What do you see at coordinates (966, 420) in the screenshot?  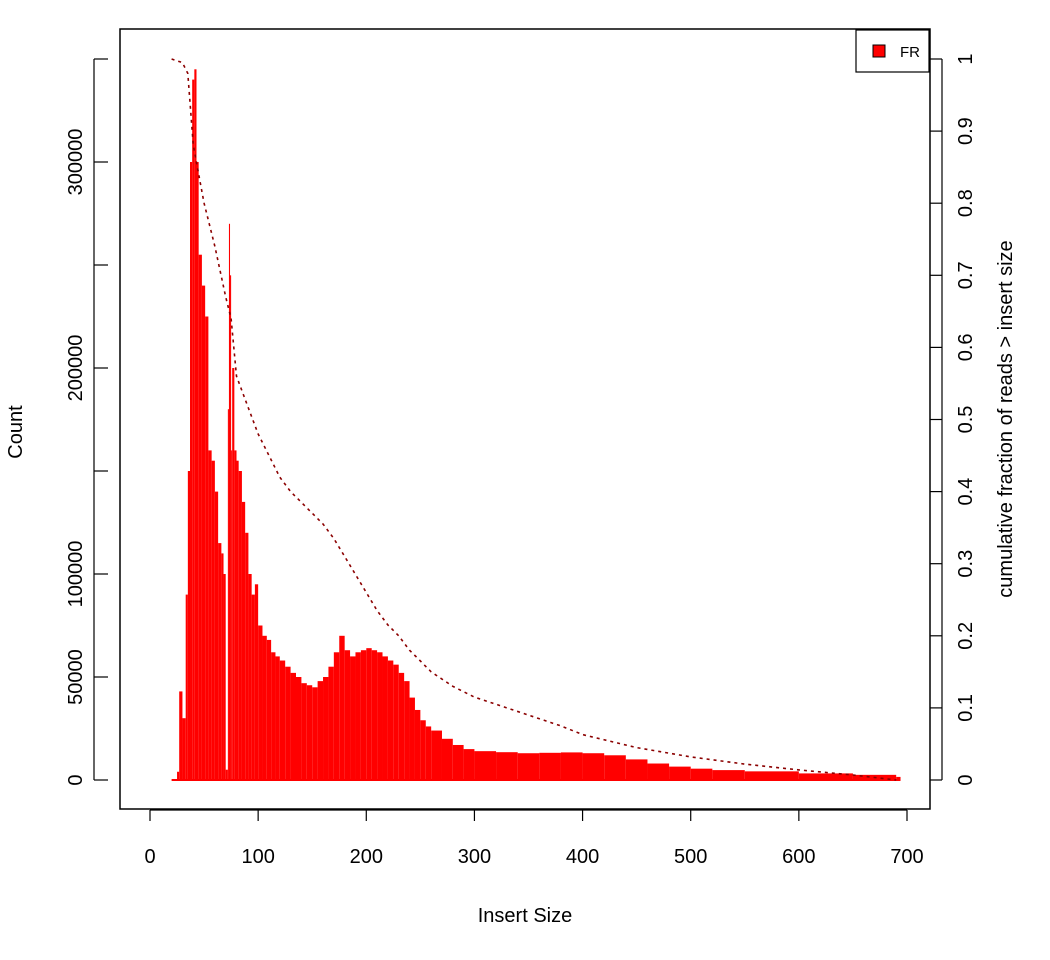 I see `y2-tick-label: 0.5` at bounding box center [966, 420].